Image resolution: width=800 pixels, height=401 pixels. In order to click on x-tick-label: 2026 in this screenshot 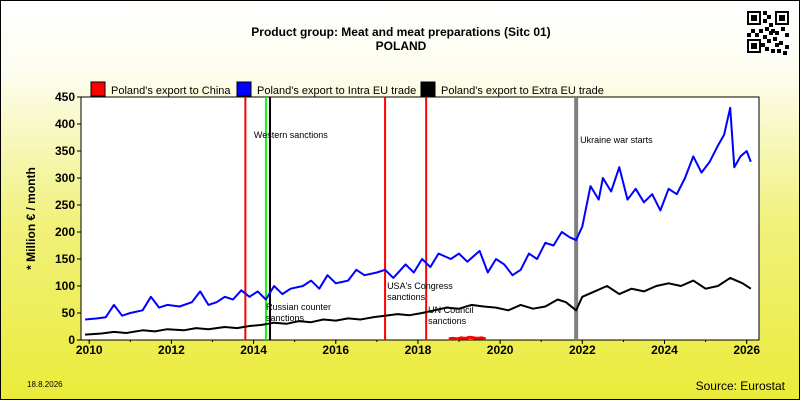, I will do `click(746, 350)`.